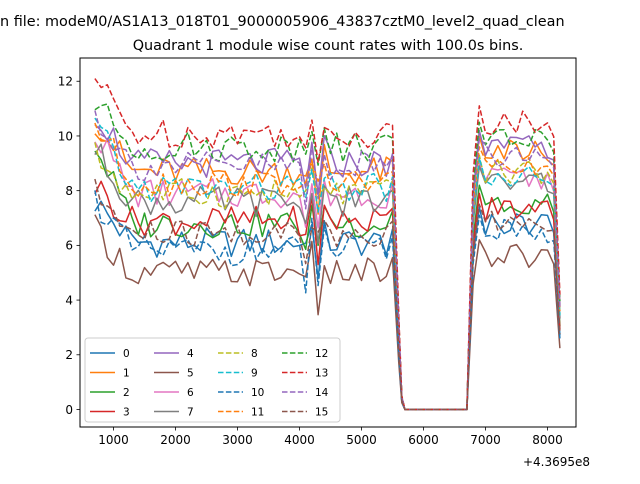 The width and height of the screenshot is (640, 484). What do you see at coordinates (361, 440) in the screenshot?
I see `x-tick-label: 5000` at bounding box center [361, 440].